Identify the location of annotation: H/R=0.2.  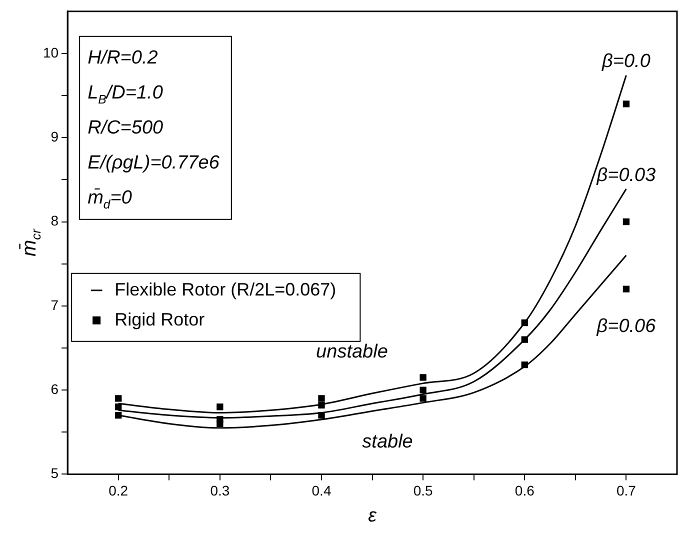
(123, 58).